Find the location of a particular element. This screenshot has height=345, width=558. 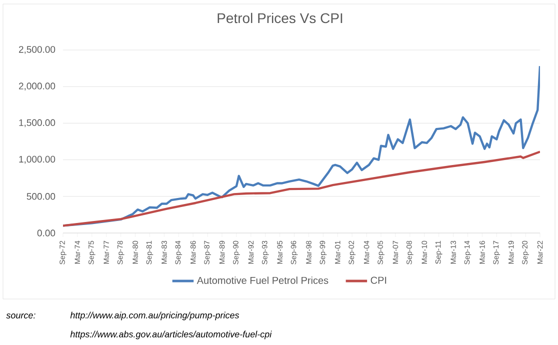

y-tick-label: 500.00 is located at coordinates (41, 196).